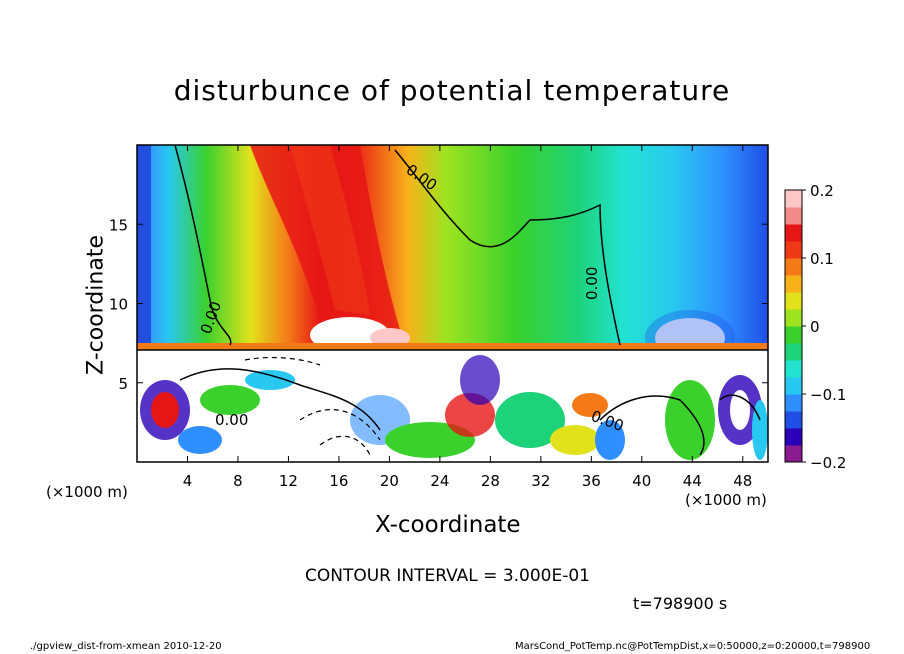 This screenshot has width=904, height=654. What do you see at coordinates (439, 481) in the screenshot?
I see `x-tick-label: 24` at bounding box center [439, 481].